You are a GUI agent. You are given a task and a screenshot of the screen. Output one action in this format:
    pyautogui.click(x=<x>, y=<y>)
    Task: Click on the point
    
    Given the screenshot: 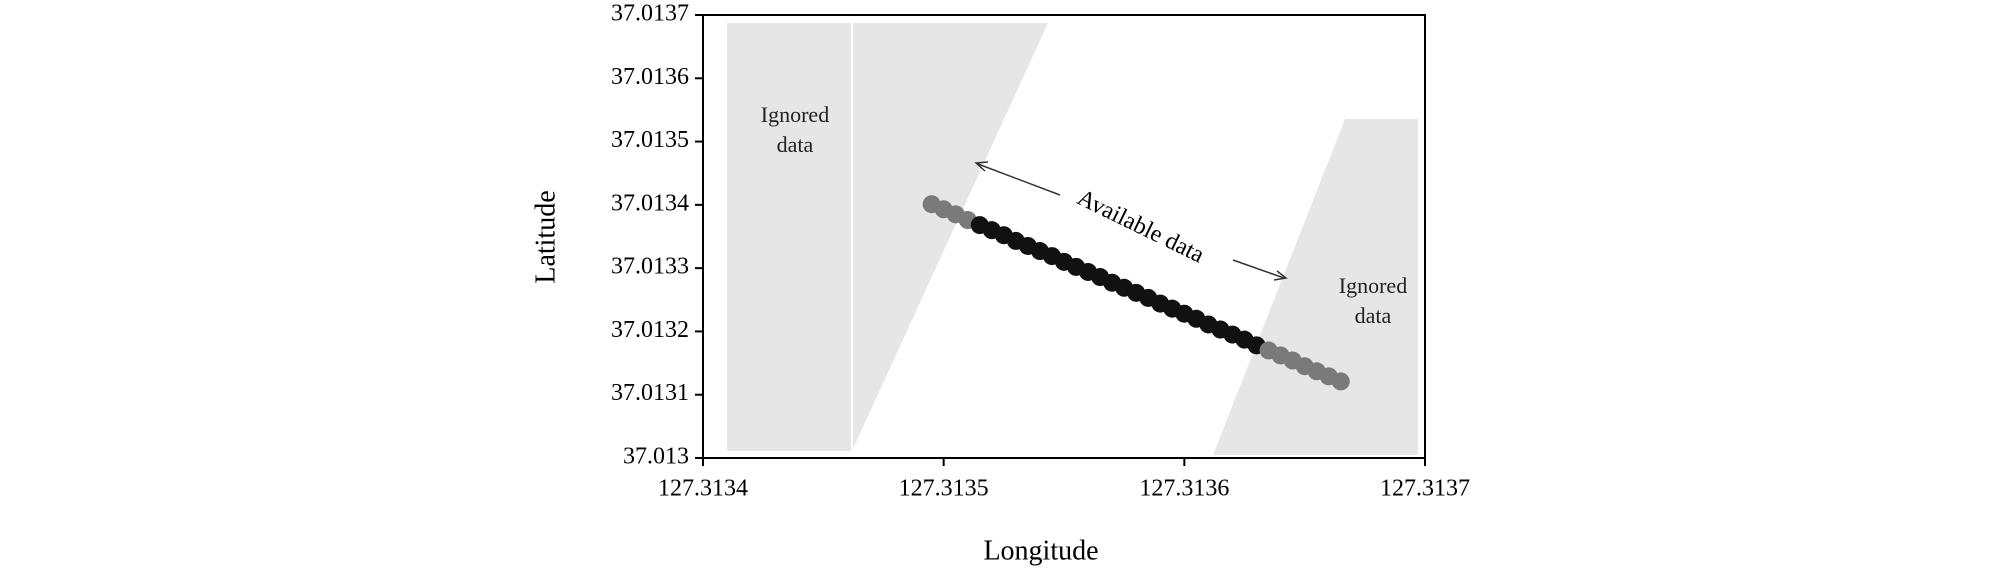 What is the action you would take?
    pyautogui.click(x=1340, y=381)
    